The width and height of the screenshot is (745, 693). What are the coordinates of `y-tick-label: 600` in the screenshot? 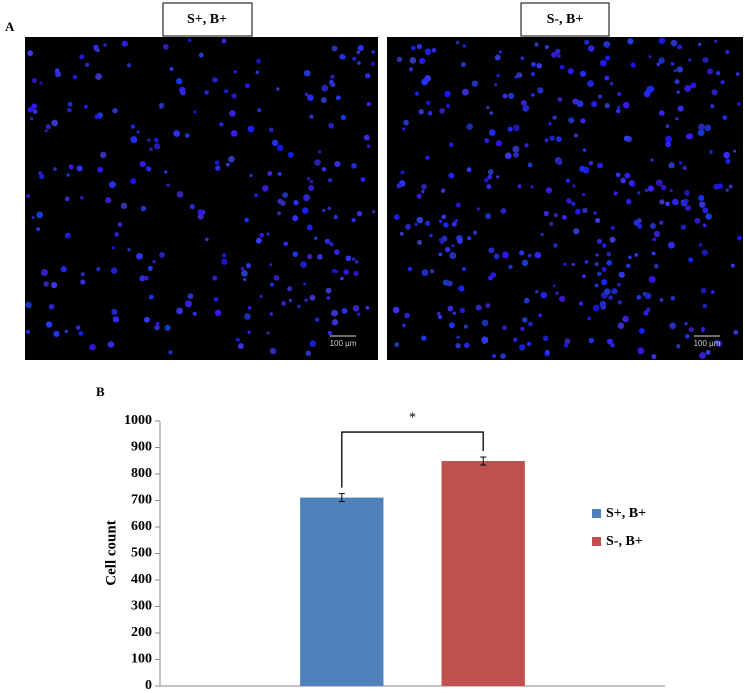 It's located at (141, 526).